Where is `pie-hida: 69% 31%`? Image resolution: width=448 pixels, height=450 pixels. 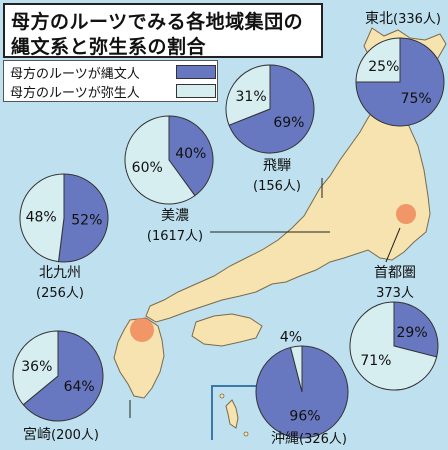
pie-hida: 69% 31% is located at coordinates (270, 109).